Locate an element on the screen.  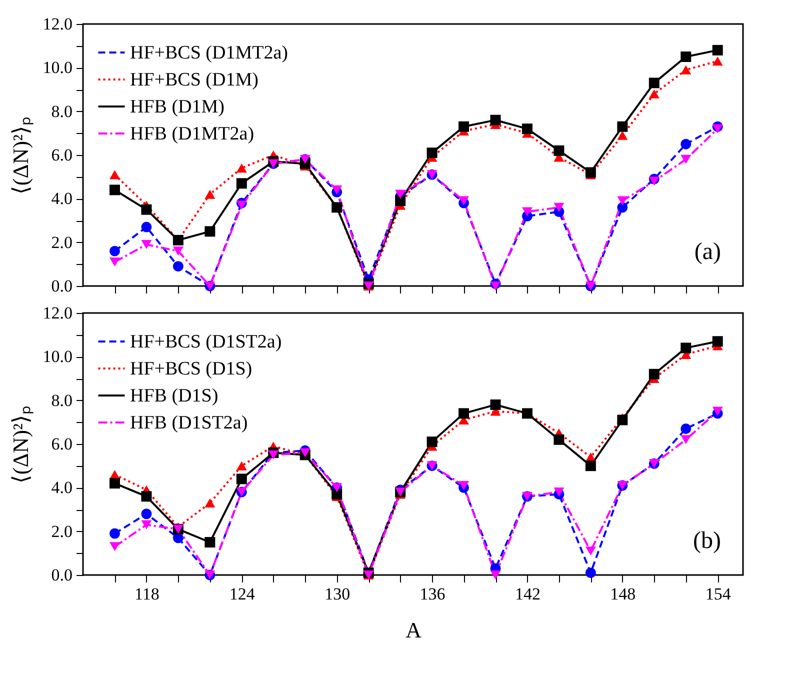
x-axis-title: A is located at coordinates (414, 630).